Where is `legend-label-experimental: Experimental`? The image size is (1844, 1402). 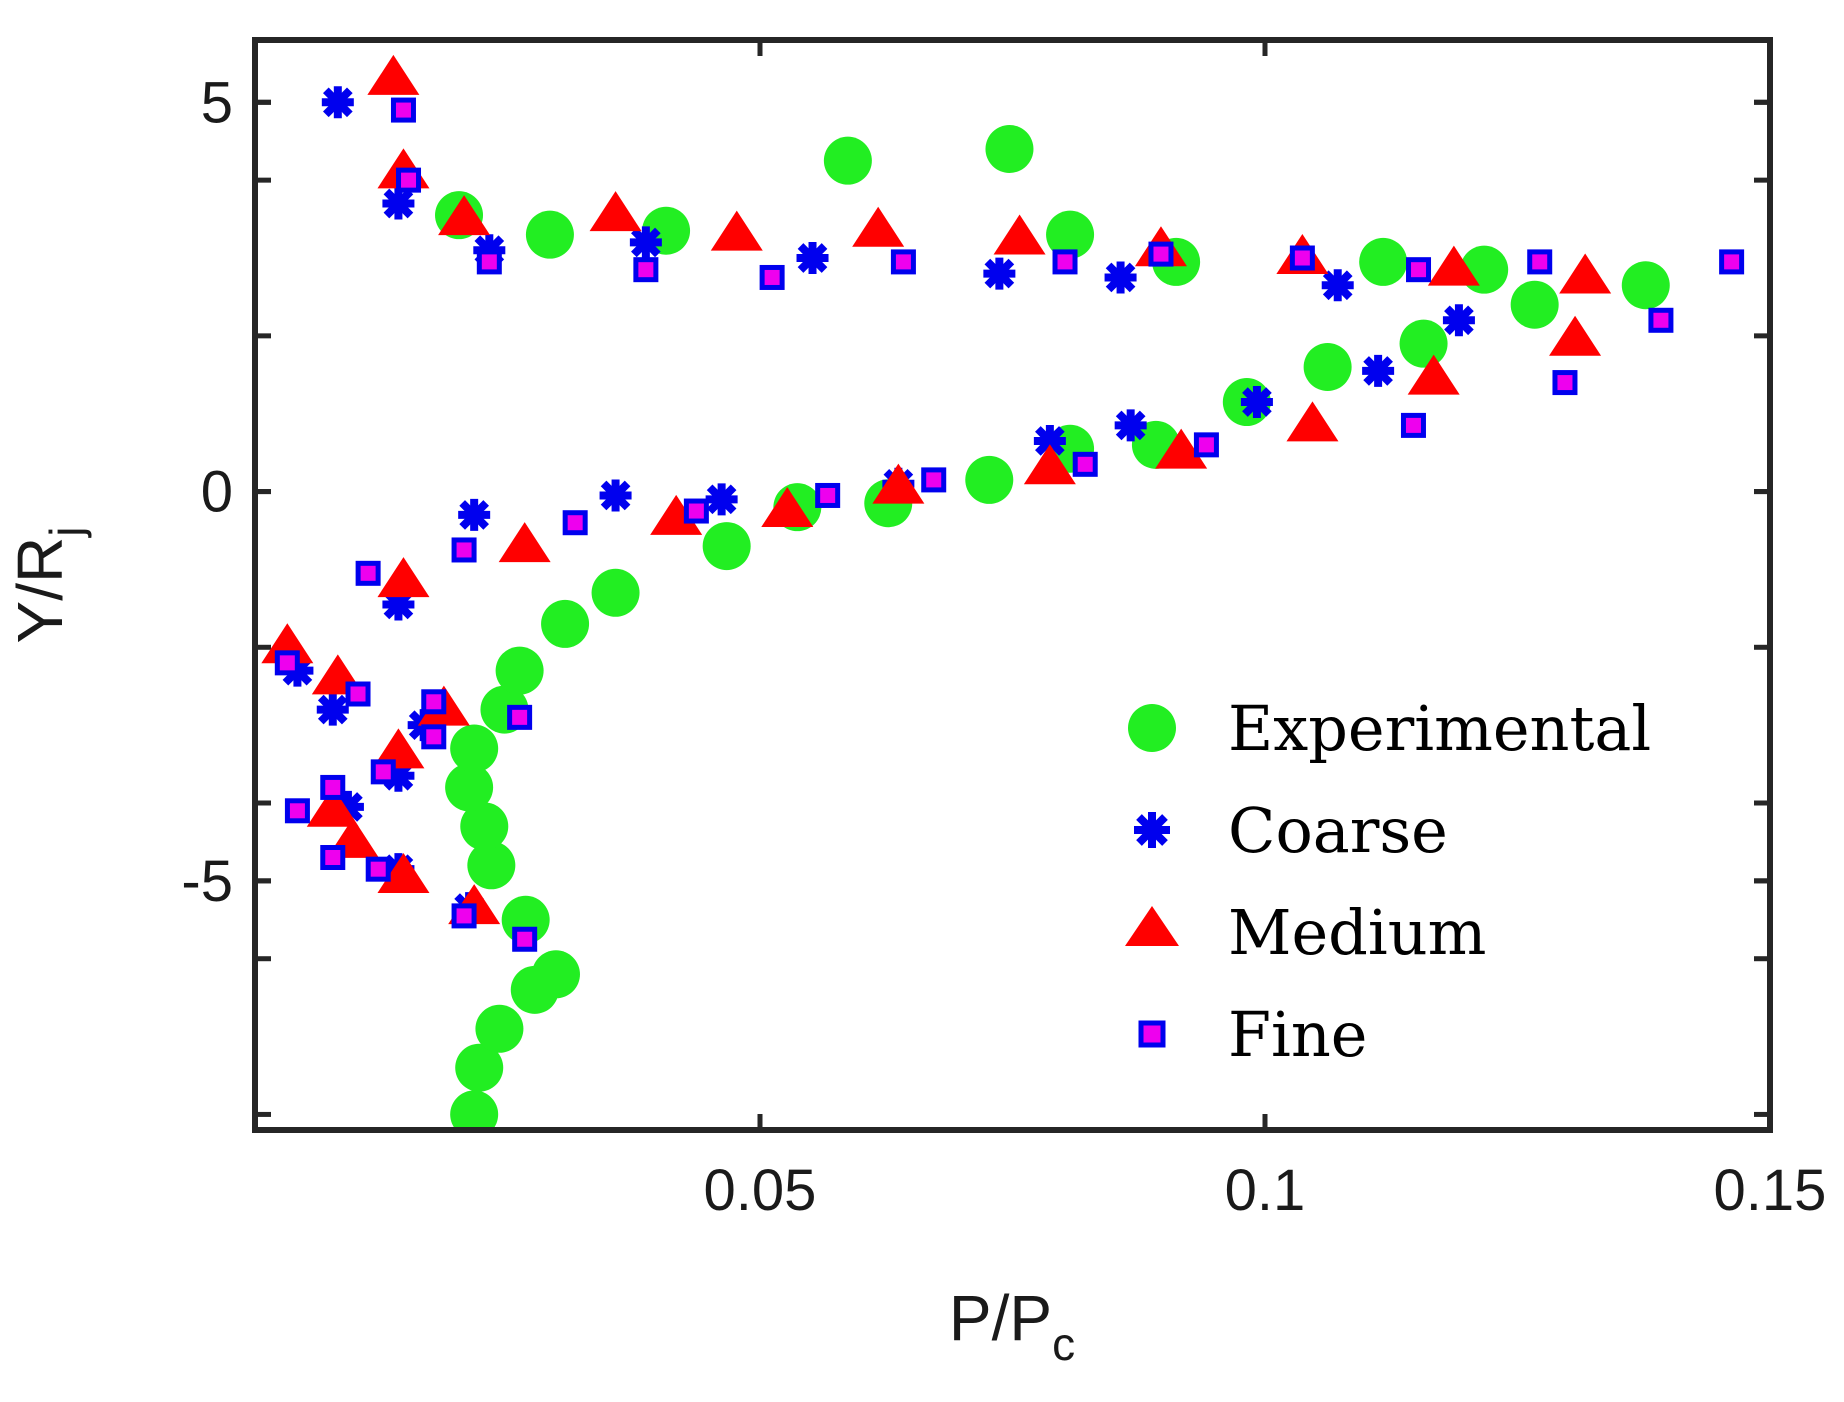 legend-label-experimental: Experimental is located at coordinates (1439, 728).